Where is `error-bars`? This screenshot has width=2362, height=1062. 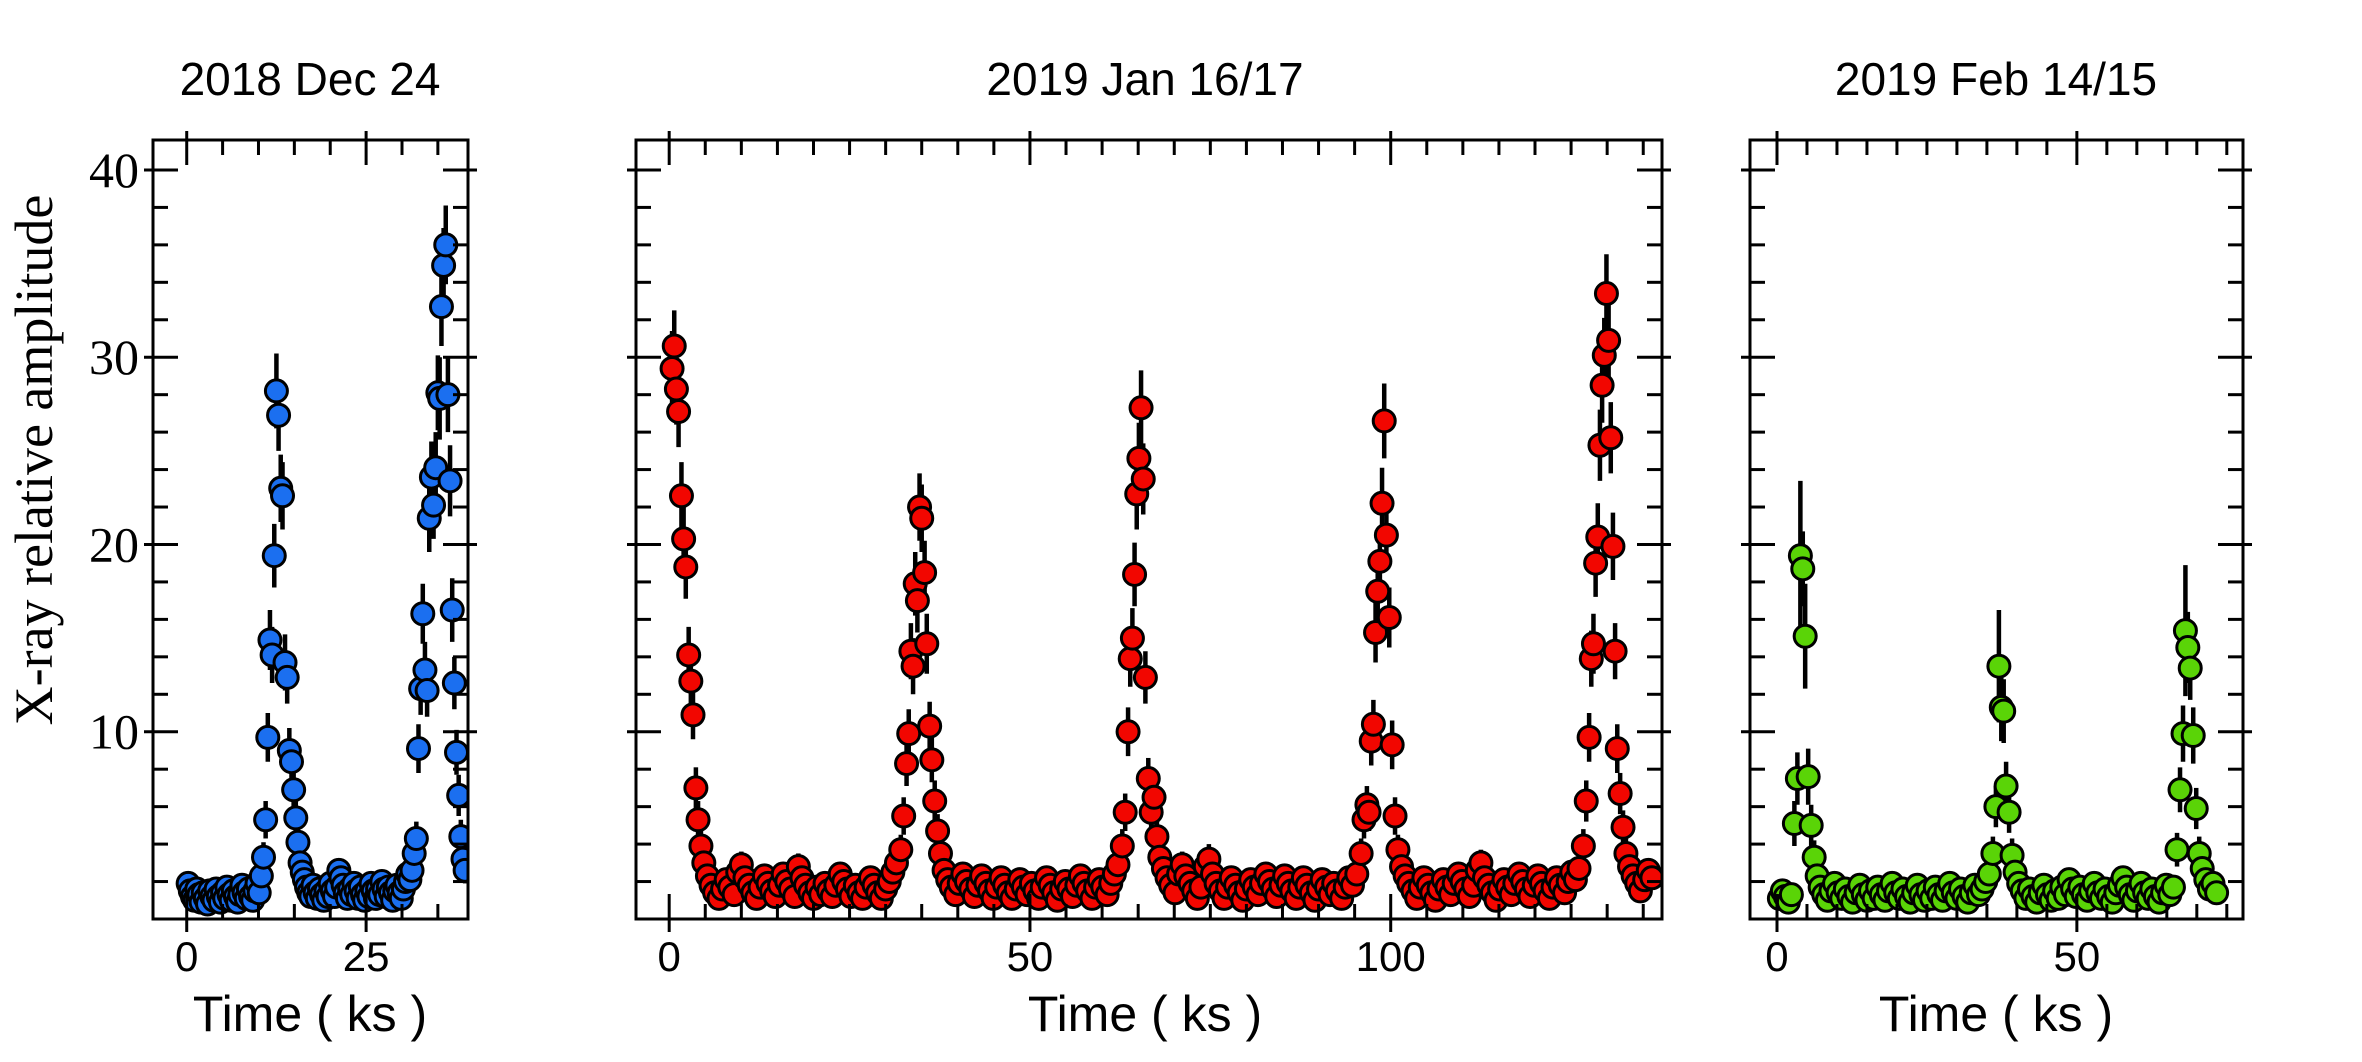
error-bars is located at coordinates (326, 558).